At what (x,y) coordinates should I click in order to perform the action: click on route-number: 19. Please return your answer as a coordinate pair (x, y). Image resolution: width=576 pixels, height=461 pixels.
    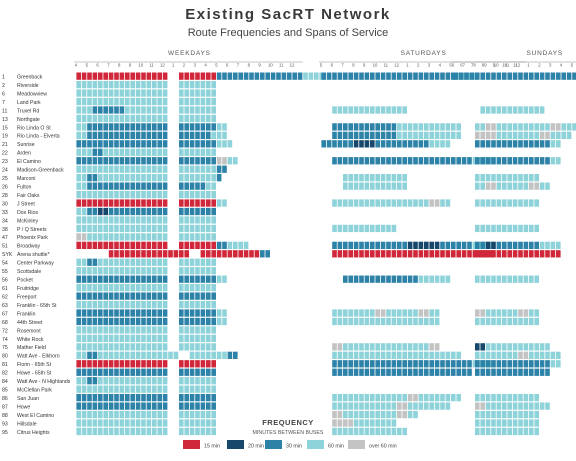
    Looking at the image, I should click on (5, 137).